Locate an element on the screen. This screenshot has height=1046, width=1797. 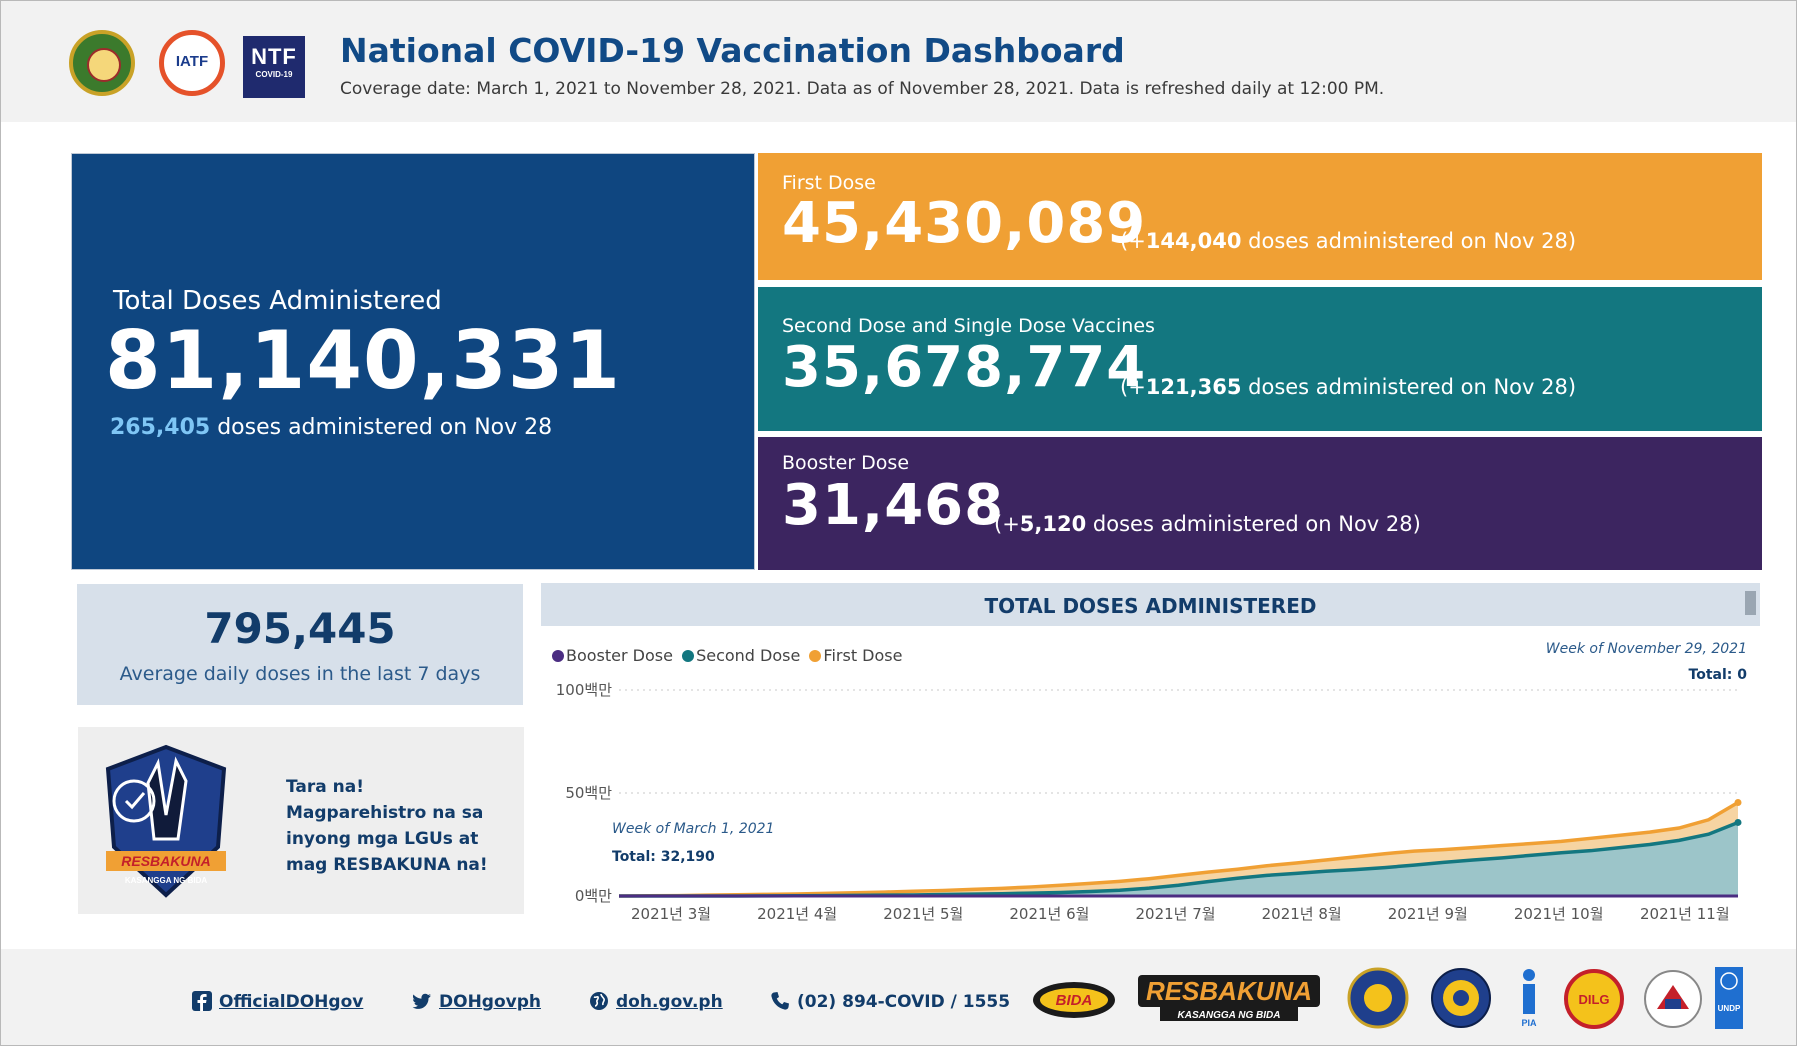
phone-contact: (02) 894-COVID / 1555 is located at coordinates (890, 1001).